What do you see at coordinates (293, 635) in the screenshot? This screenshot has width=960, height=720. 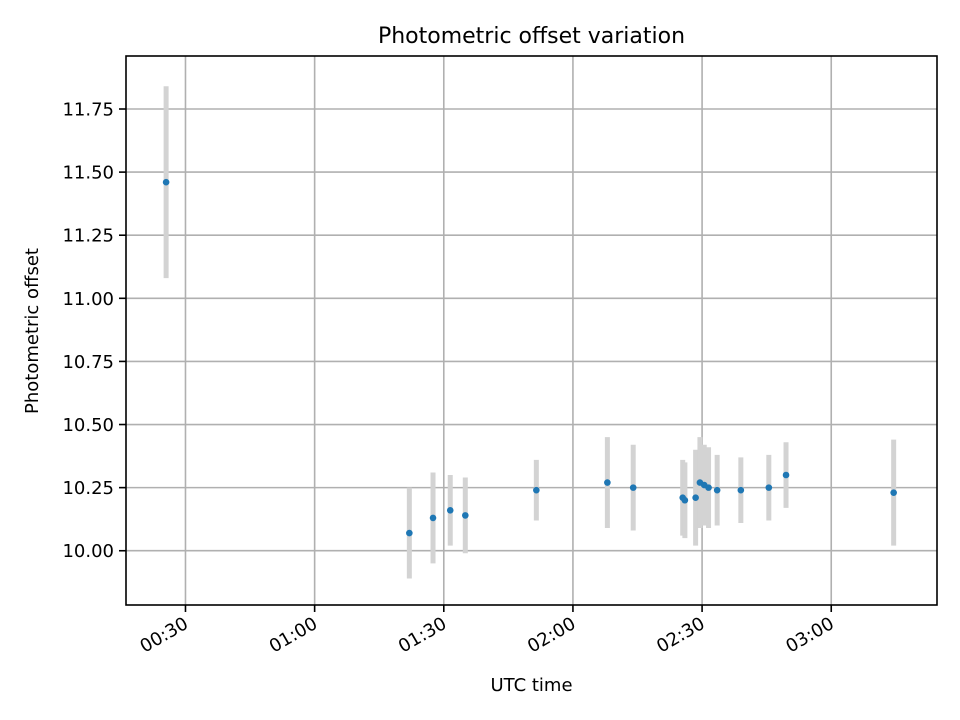 I see `x-tick-label: 01:00` at bounding box center [293, 635].